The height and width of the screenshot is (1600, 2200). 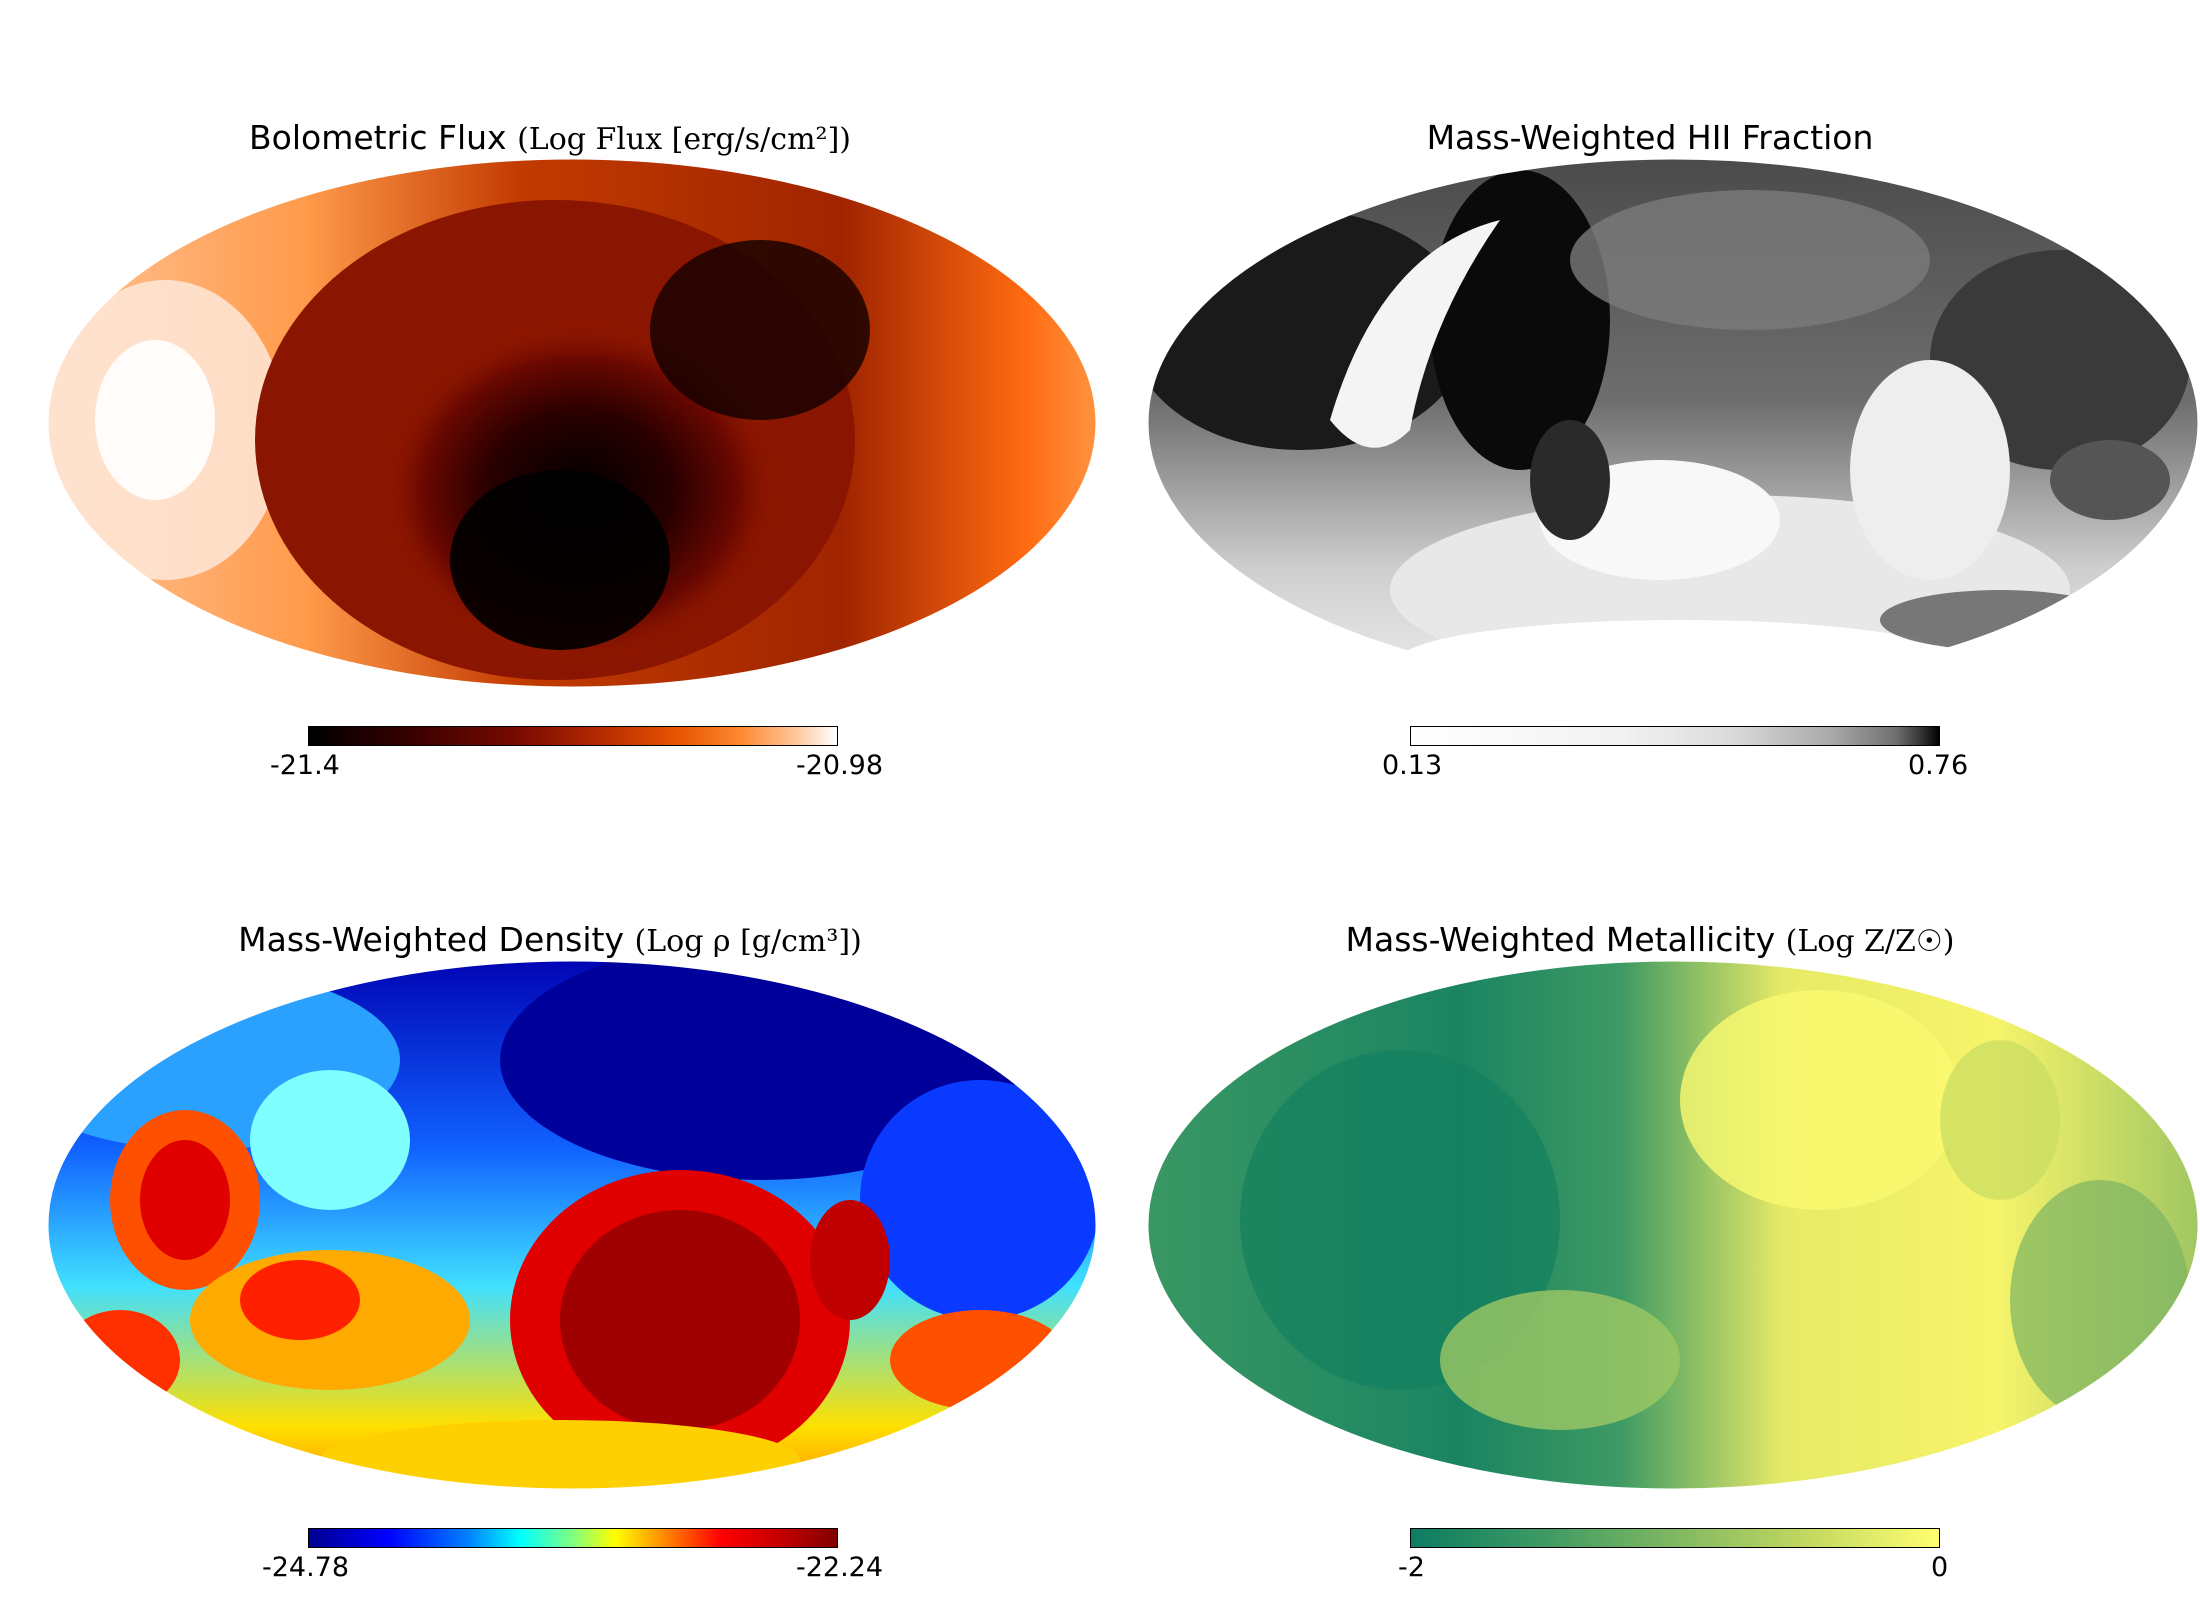 I want to click on panel-title: Bolometric Flux (Log Flux [erg/s/cm²]), so click(x=550, y=137).